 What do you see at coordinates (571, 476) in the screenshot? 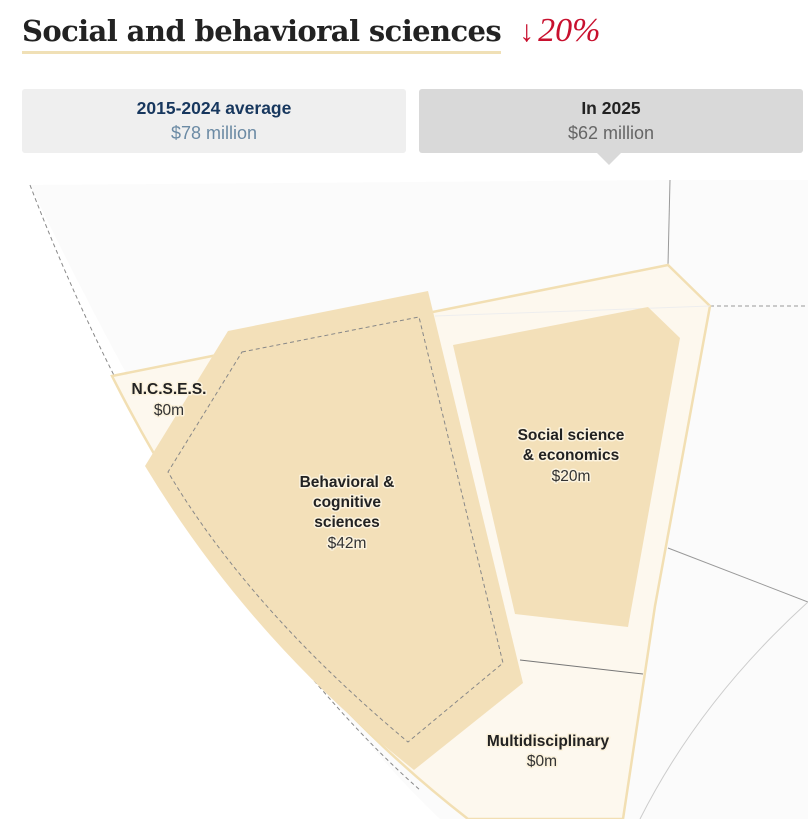
I see `cell-value-social: $20m` at bounding box center [571, 476].